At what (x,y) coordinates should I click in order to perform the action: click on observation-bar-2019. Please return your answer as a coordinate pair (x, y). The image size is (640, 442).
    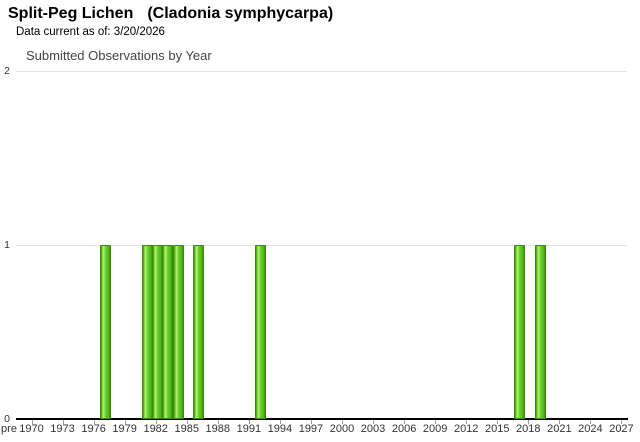
    Looking at the image, I should click on (540, 332).